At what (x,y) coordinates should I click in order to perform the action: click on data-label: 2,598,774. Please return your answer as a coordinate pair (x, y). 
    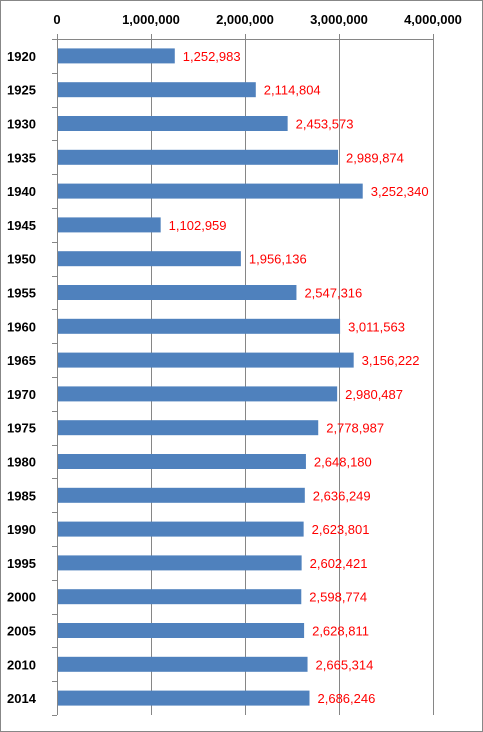
    Looking at the image, I should click on (338, 597).